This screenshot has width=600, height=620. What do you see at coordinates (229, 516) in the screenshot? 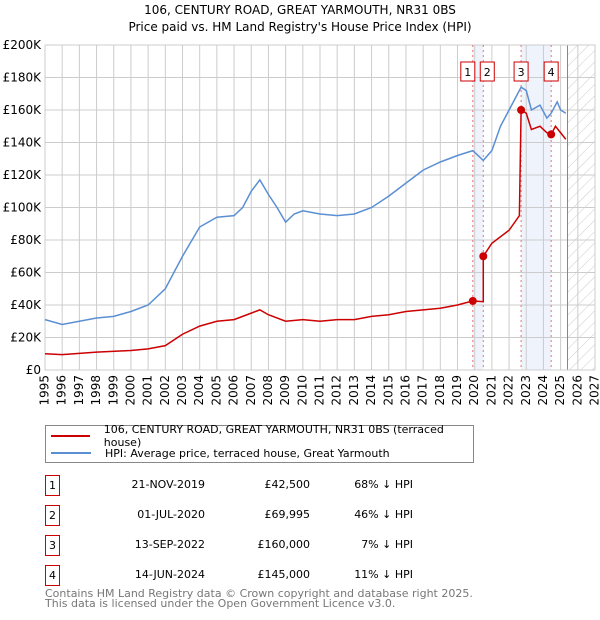
I see `sales-table-row: 2 01-JUL-2020 £69,995 46% ↓ HPI` at bounding box center [229, 516].